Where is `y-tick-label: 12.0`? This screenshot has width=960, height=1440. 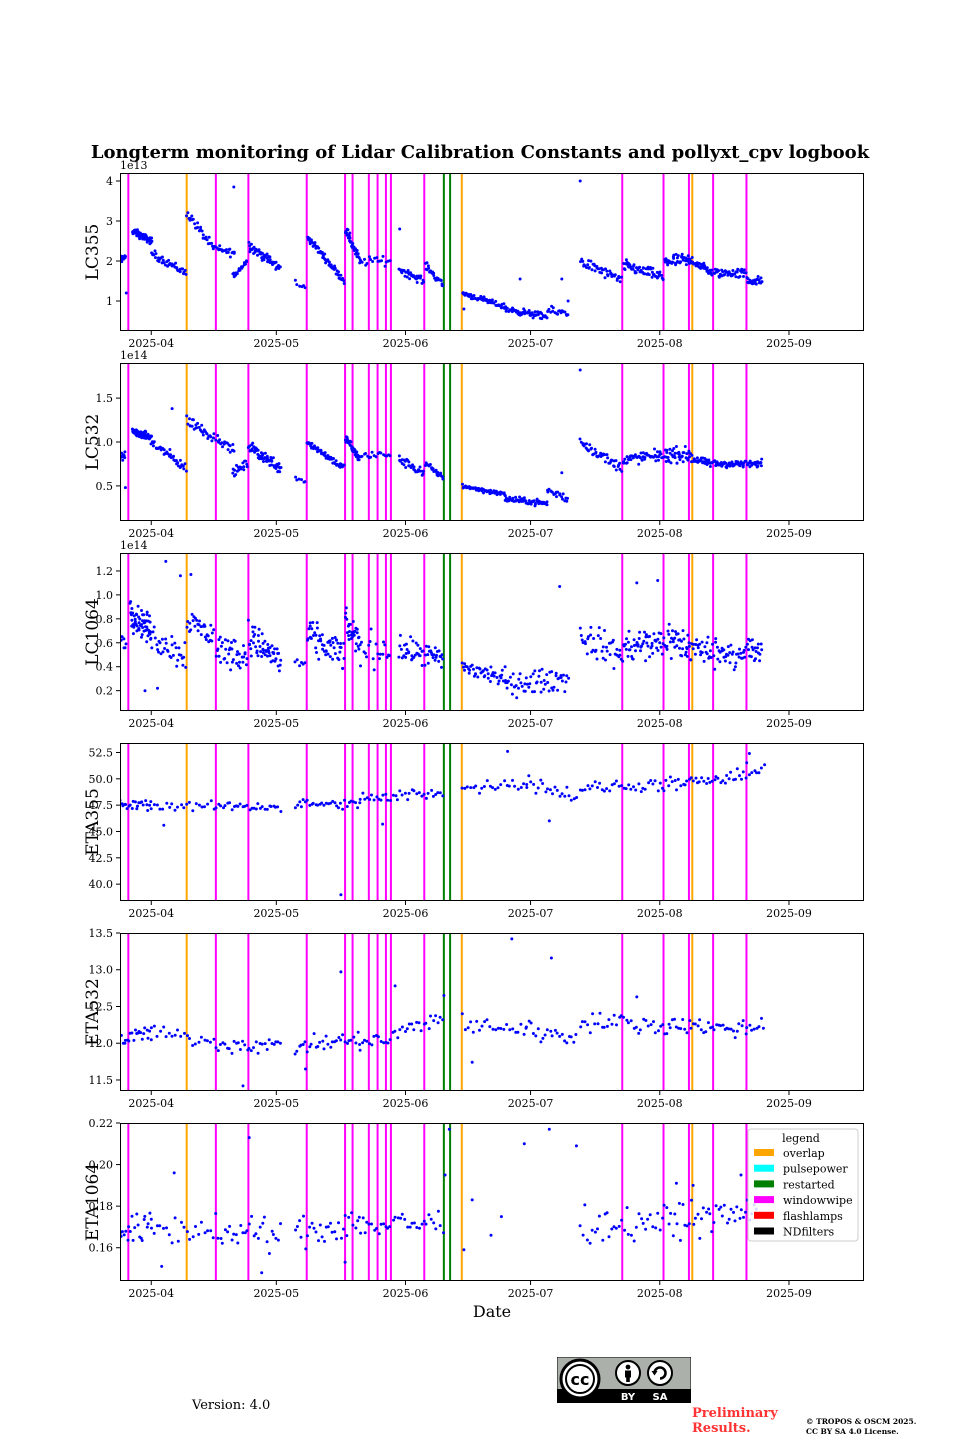 y-tick-label: 12.0 is located at coordinates (101, 1043).